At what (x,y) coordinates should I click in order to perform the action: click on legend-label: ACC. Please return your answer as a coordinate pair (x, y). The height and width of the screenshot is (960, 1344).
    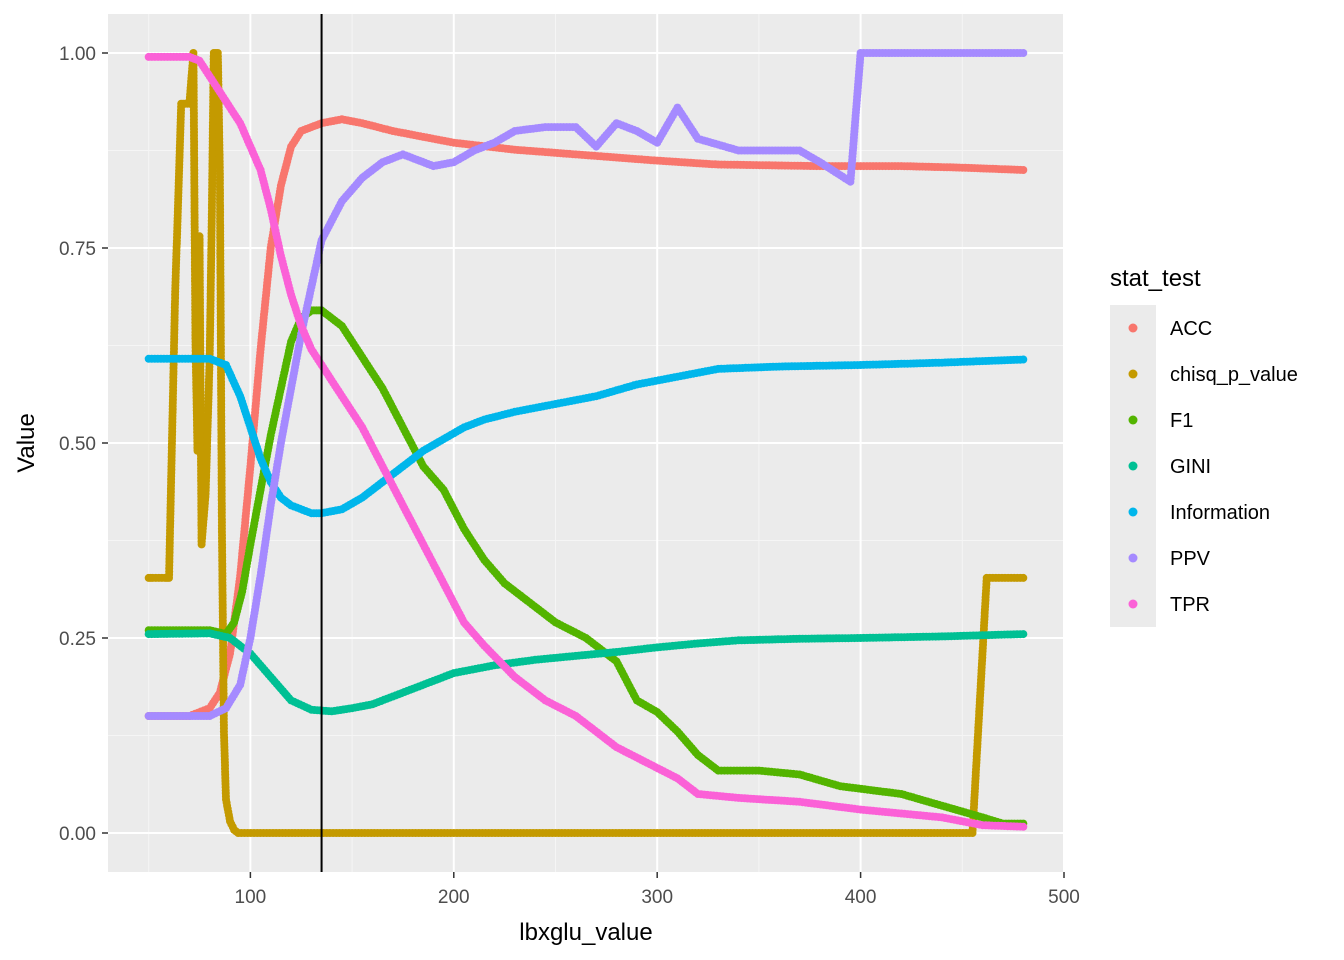
    Looking at the image, I should click on (1191, 329).